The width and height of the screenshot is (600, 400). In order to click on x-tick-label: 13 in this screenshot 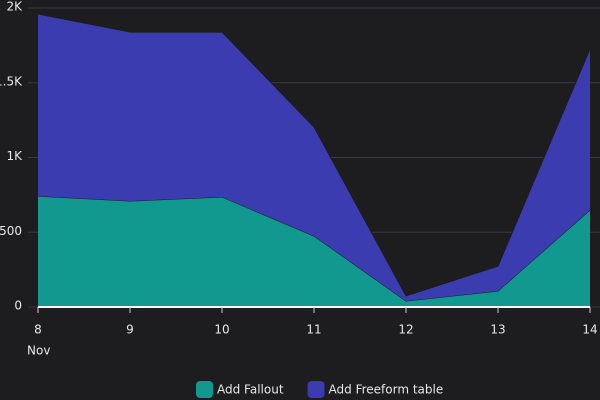, I will do `click(497, 330)`.